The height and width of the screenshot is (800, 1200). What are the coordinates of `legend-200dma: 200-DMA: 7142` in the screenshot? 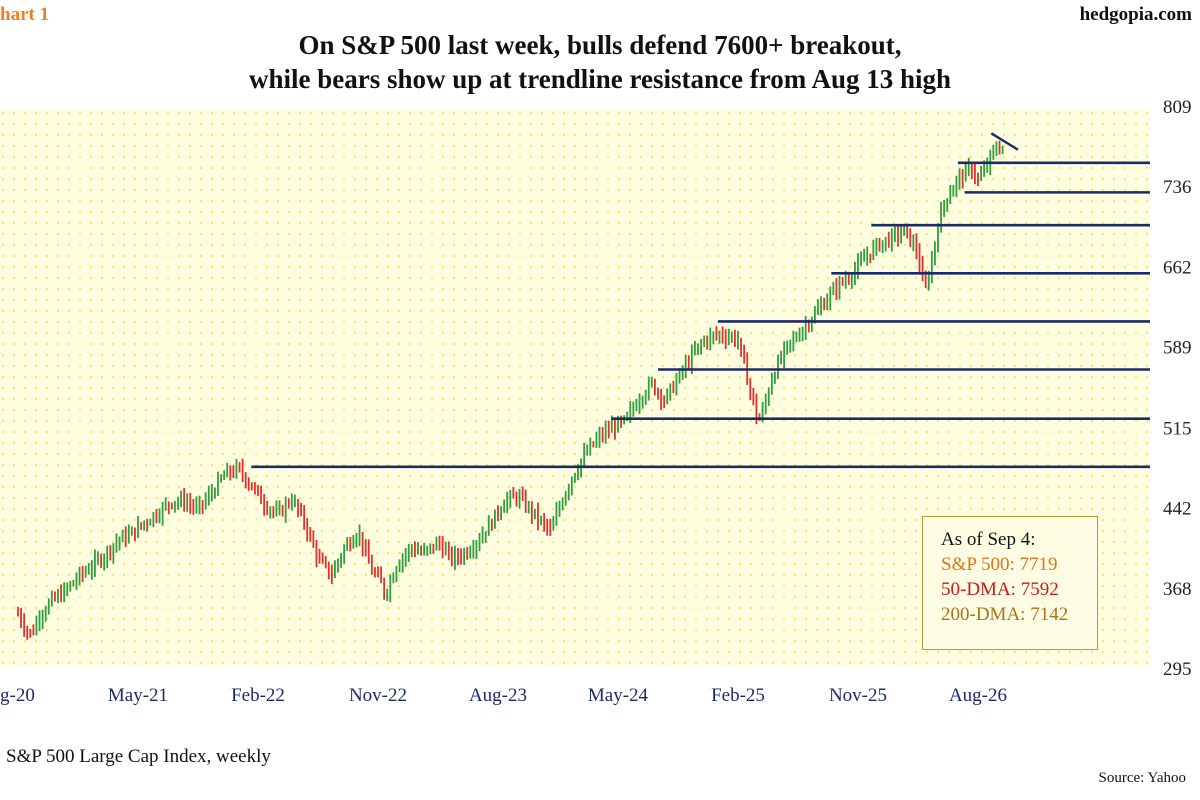 It's located at (1005, 614).